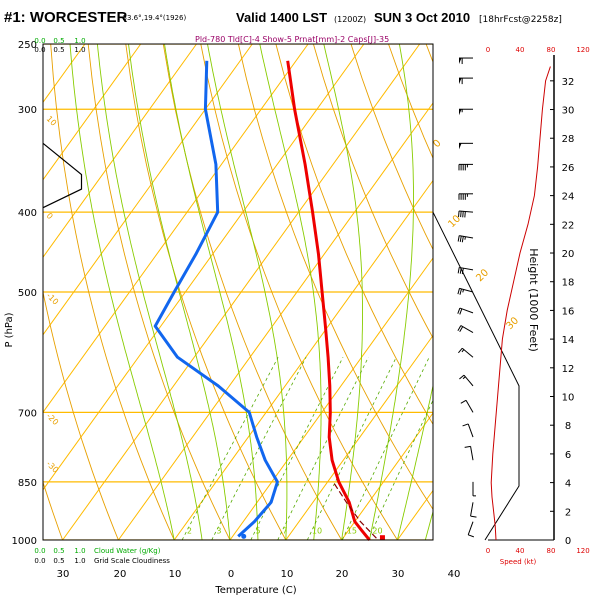  I want to click on speed-tick-label-top: 40, so click(520, 50).